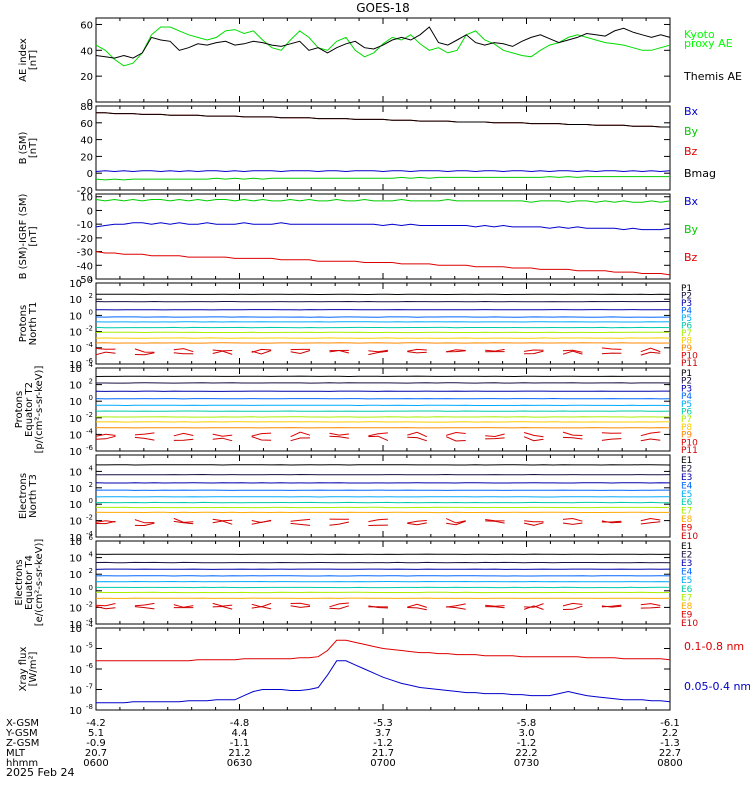 This screenshot has height=804, width=750. I want to click on y-axis-label: North T3, so click(33, 496).